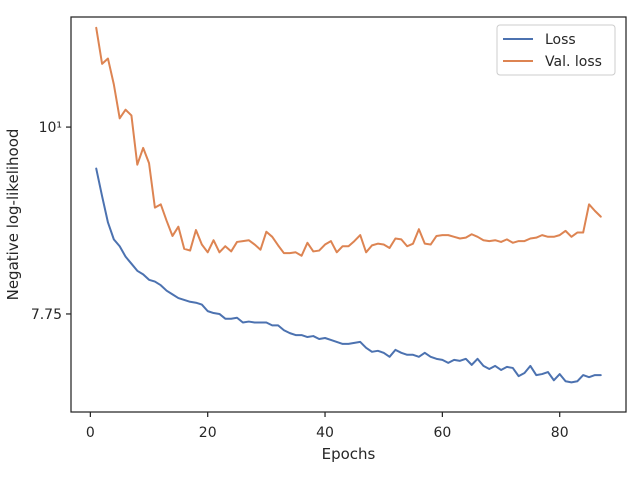 The width and height of the screenshot is (640, 480). Describe the element at coordinates (325, 433) in the screenshot. I see `x-tick-label: 40` at that location.